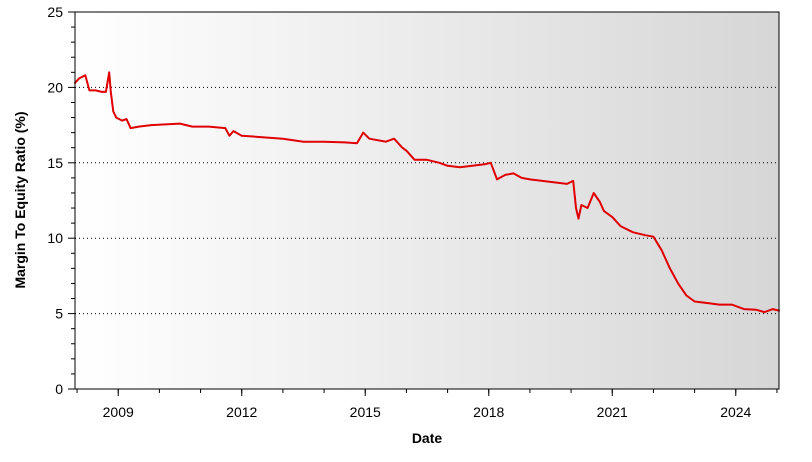  What do you see at coordinates (365, 412) in the screenshot?
I see `x-tick-label: 2015` at bounding box center [365, 412].